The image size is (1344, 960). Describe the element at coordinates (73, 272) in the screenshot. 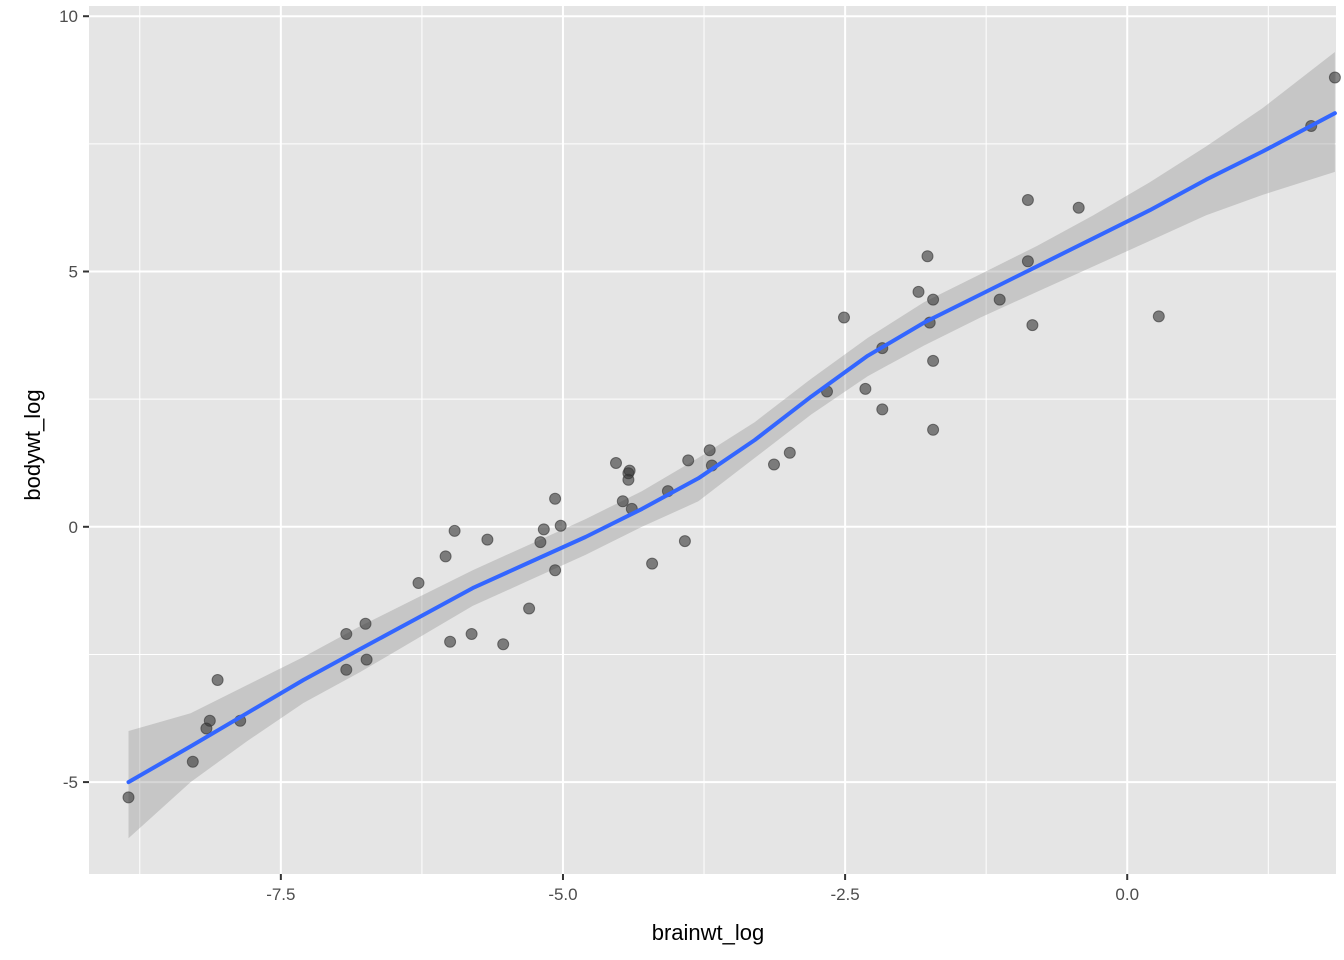

I see `y-tick-label: 5` at that location.